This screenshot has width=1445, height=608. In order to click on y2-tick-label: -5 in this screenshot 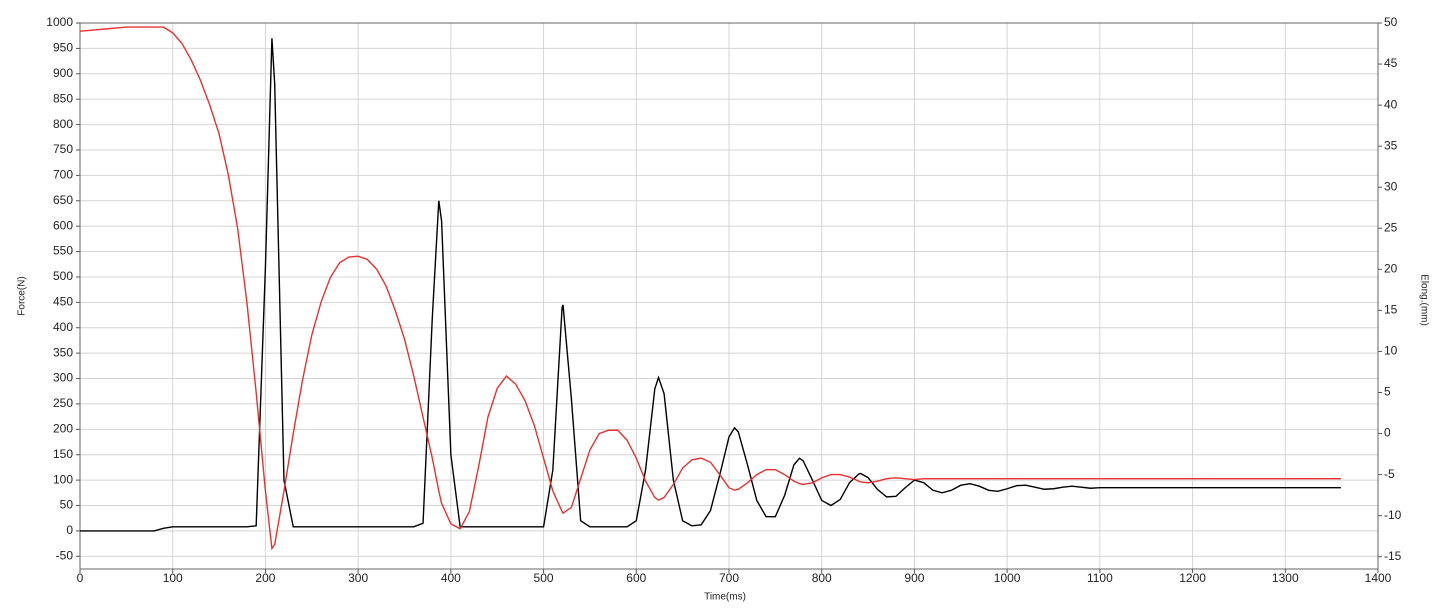, I will do `click(1389, 474)`.